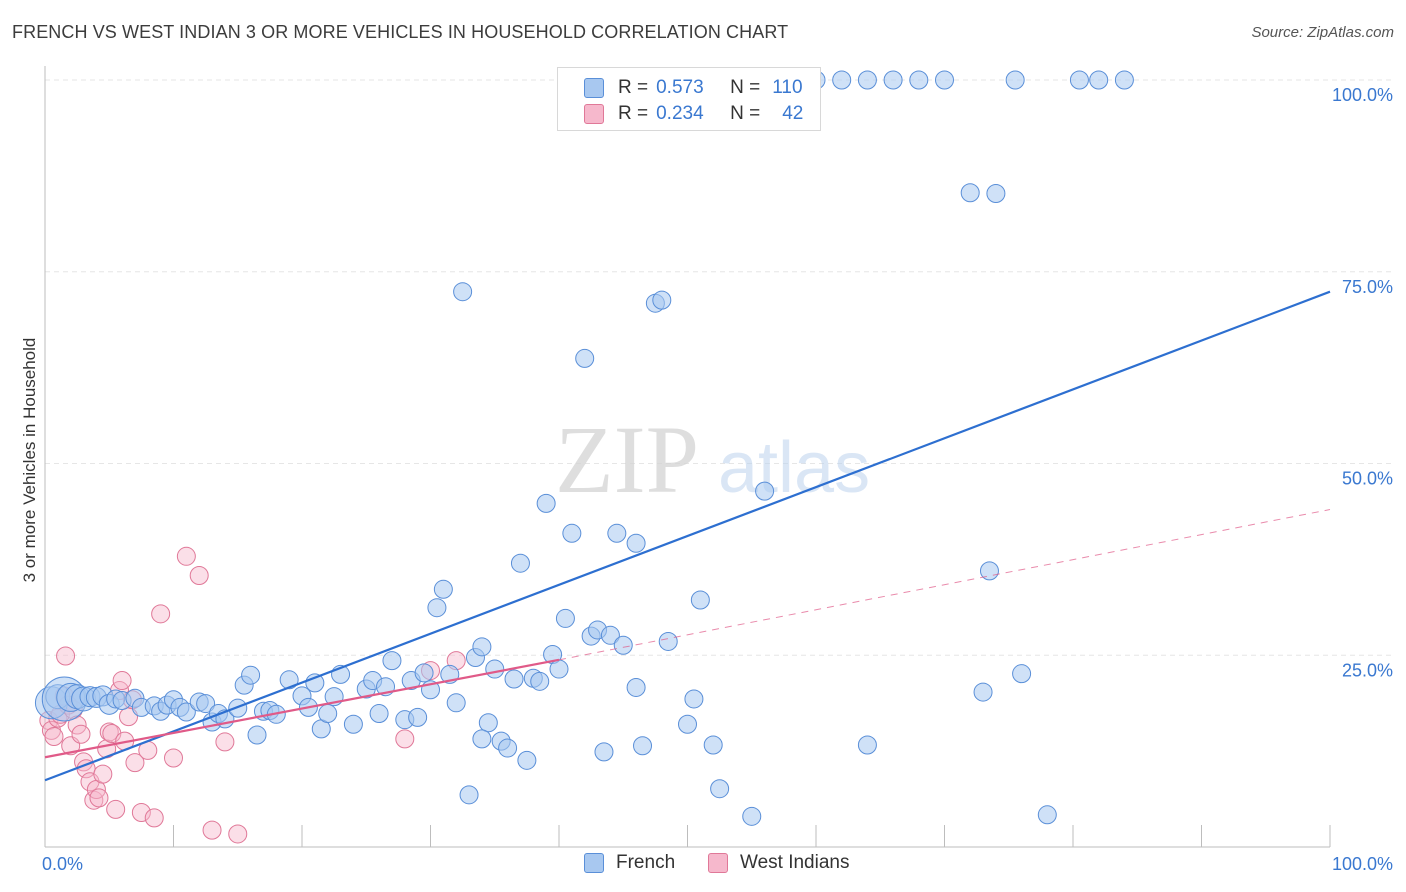  Describe the element at coordinates (62, 864) in the screenshot. I see `x-tick-label: 0.0%` at that location.